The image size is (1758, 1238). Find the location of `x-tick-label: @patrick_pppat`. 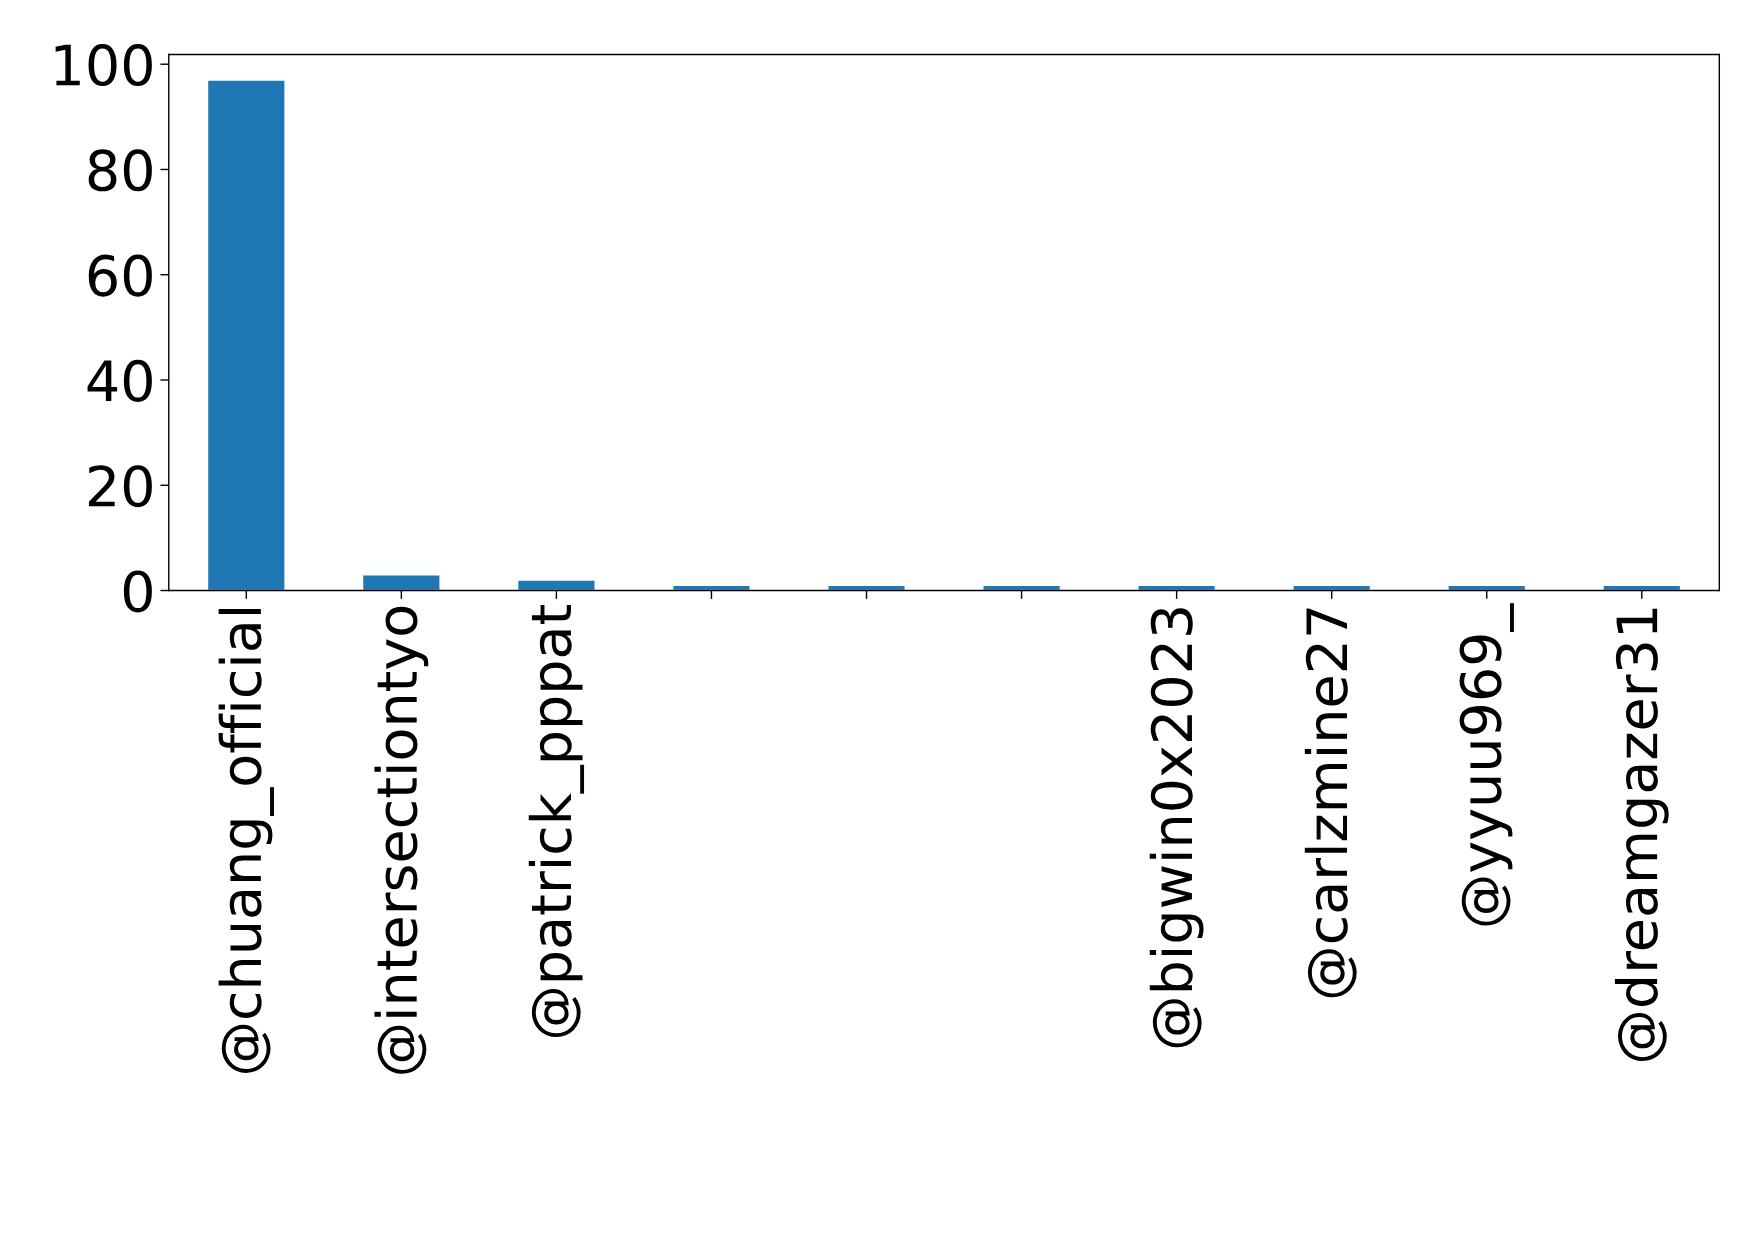

x-tick-label: @patrick_pppat is located at coordinates (556, 821).